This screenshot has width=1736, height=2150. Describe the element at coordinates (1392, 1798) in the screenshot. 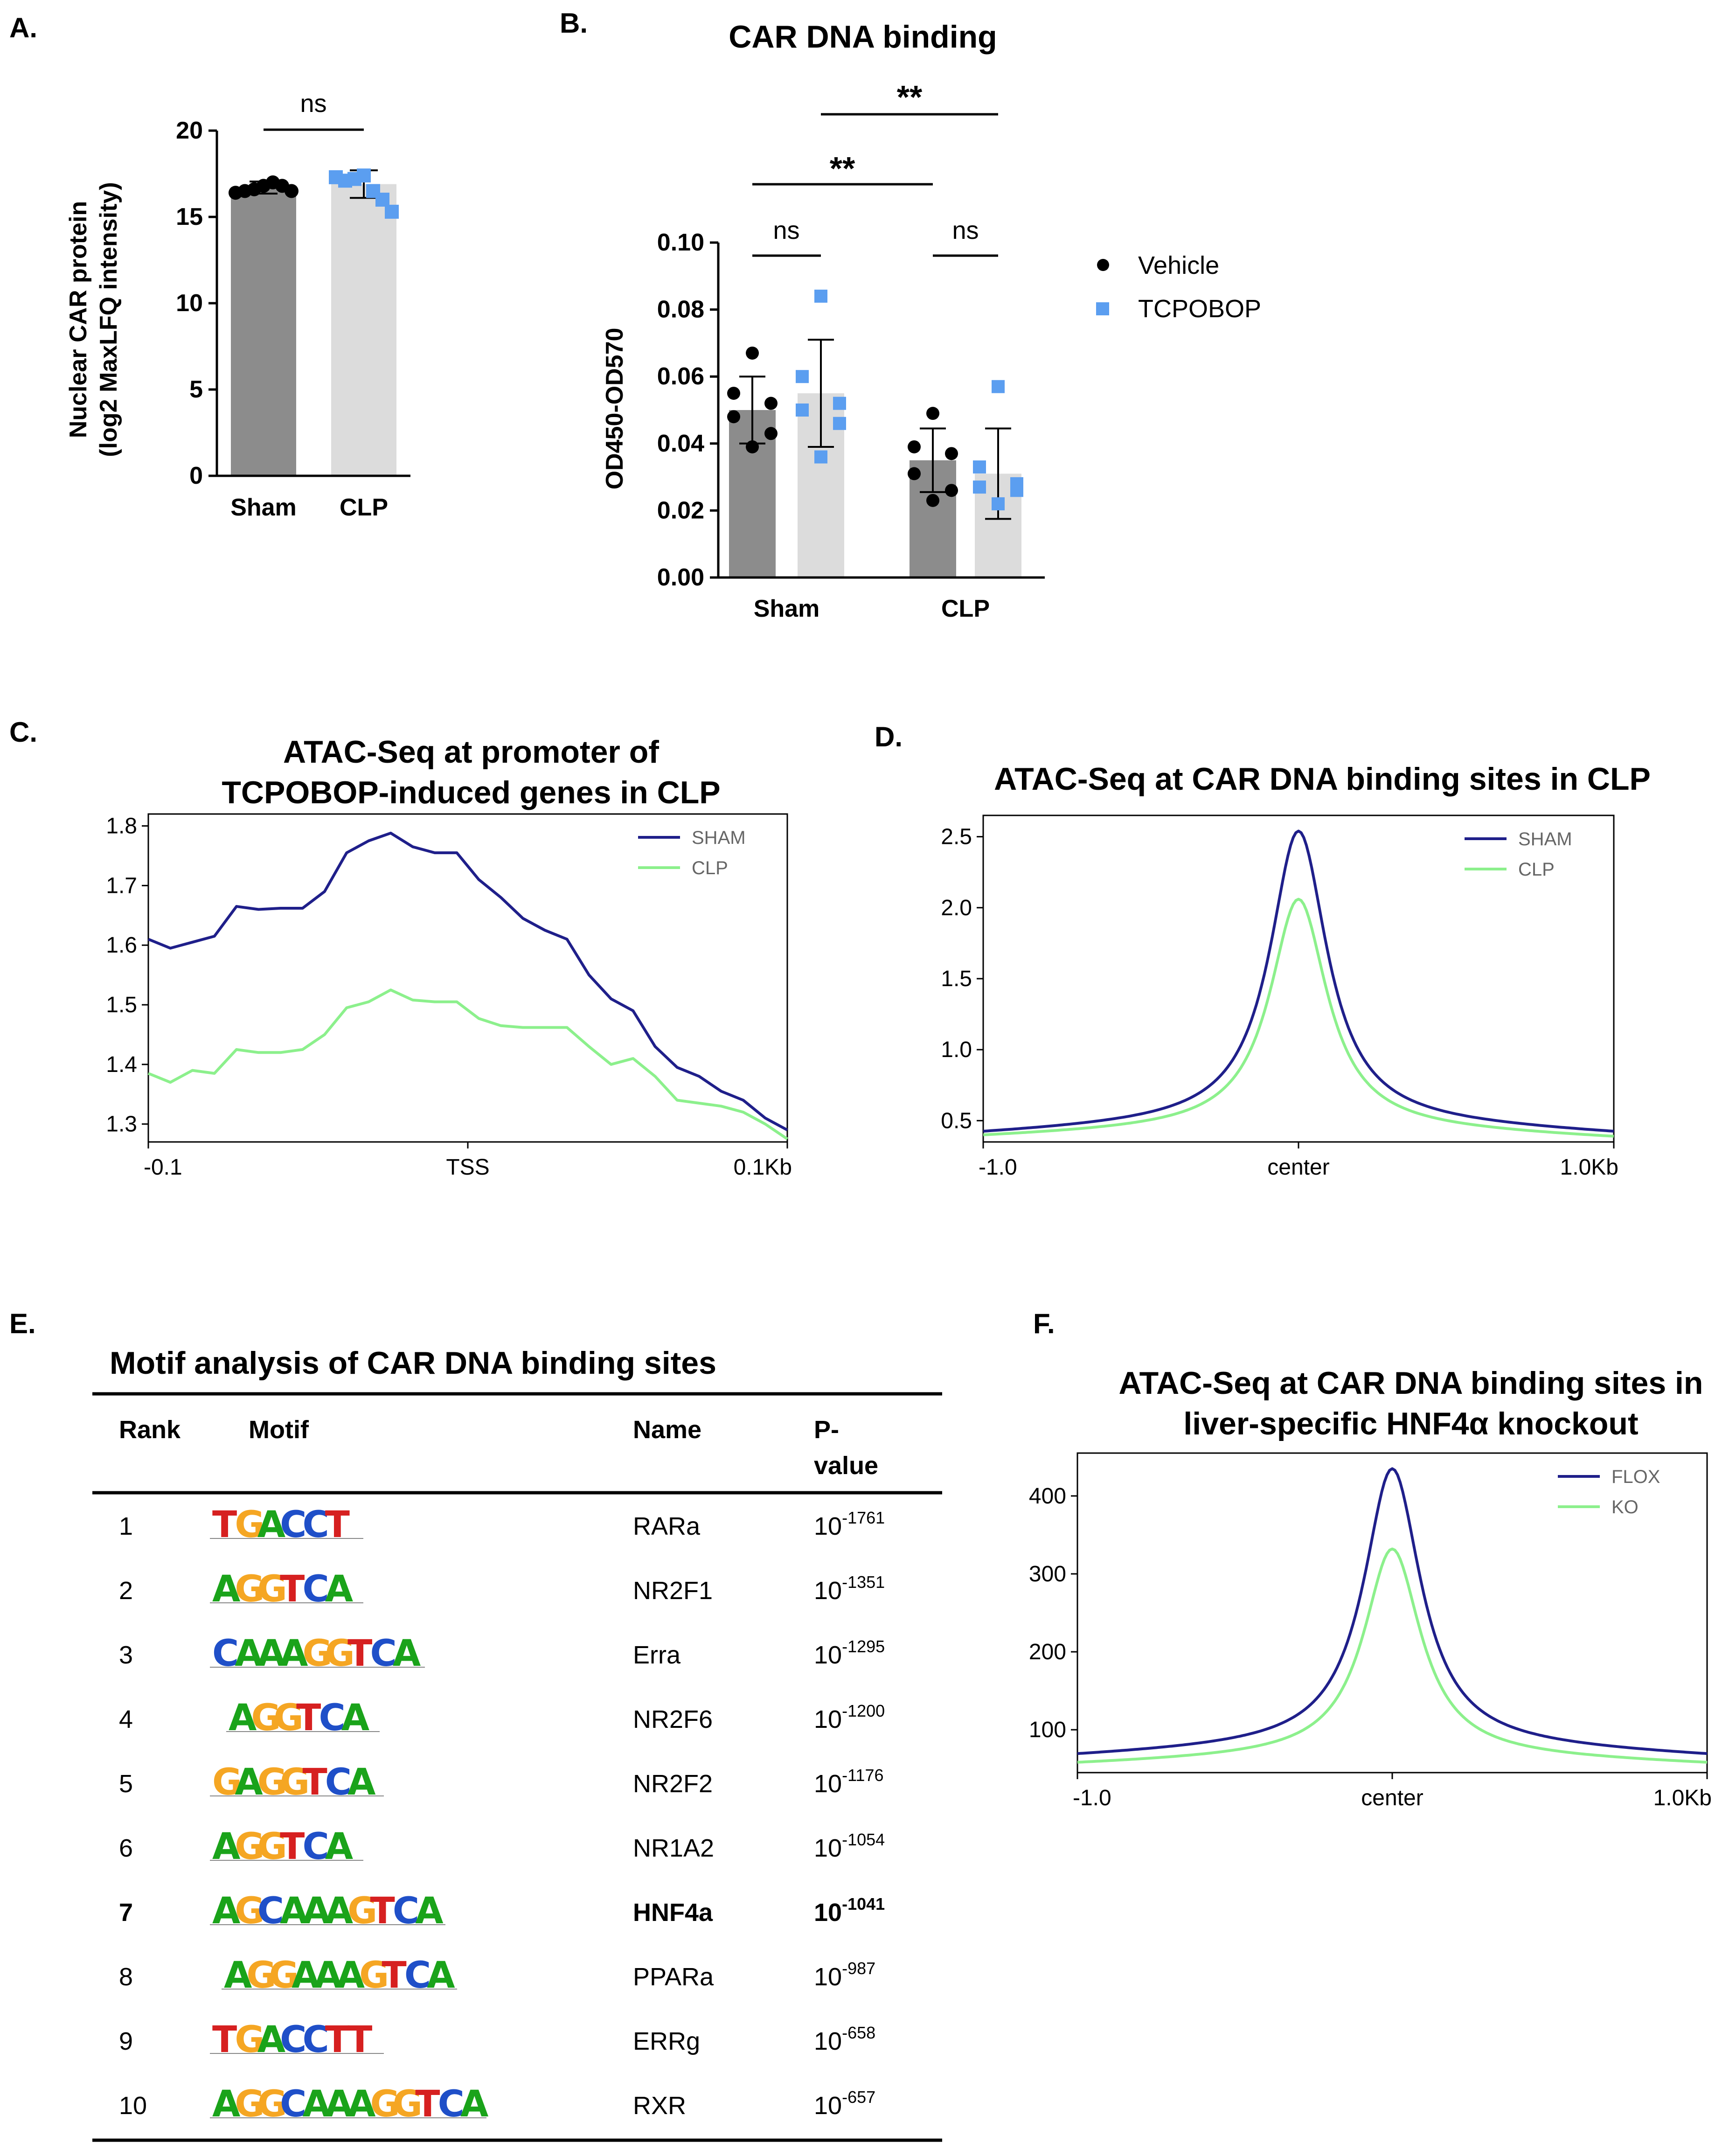

I see `x-tick-label: center` at that location.